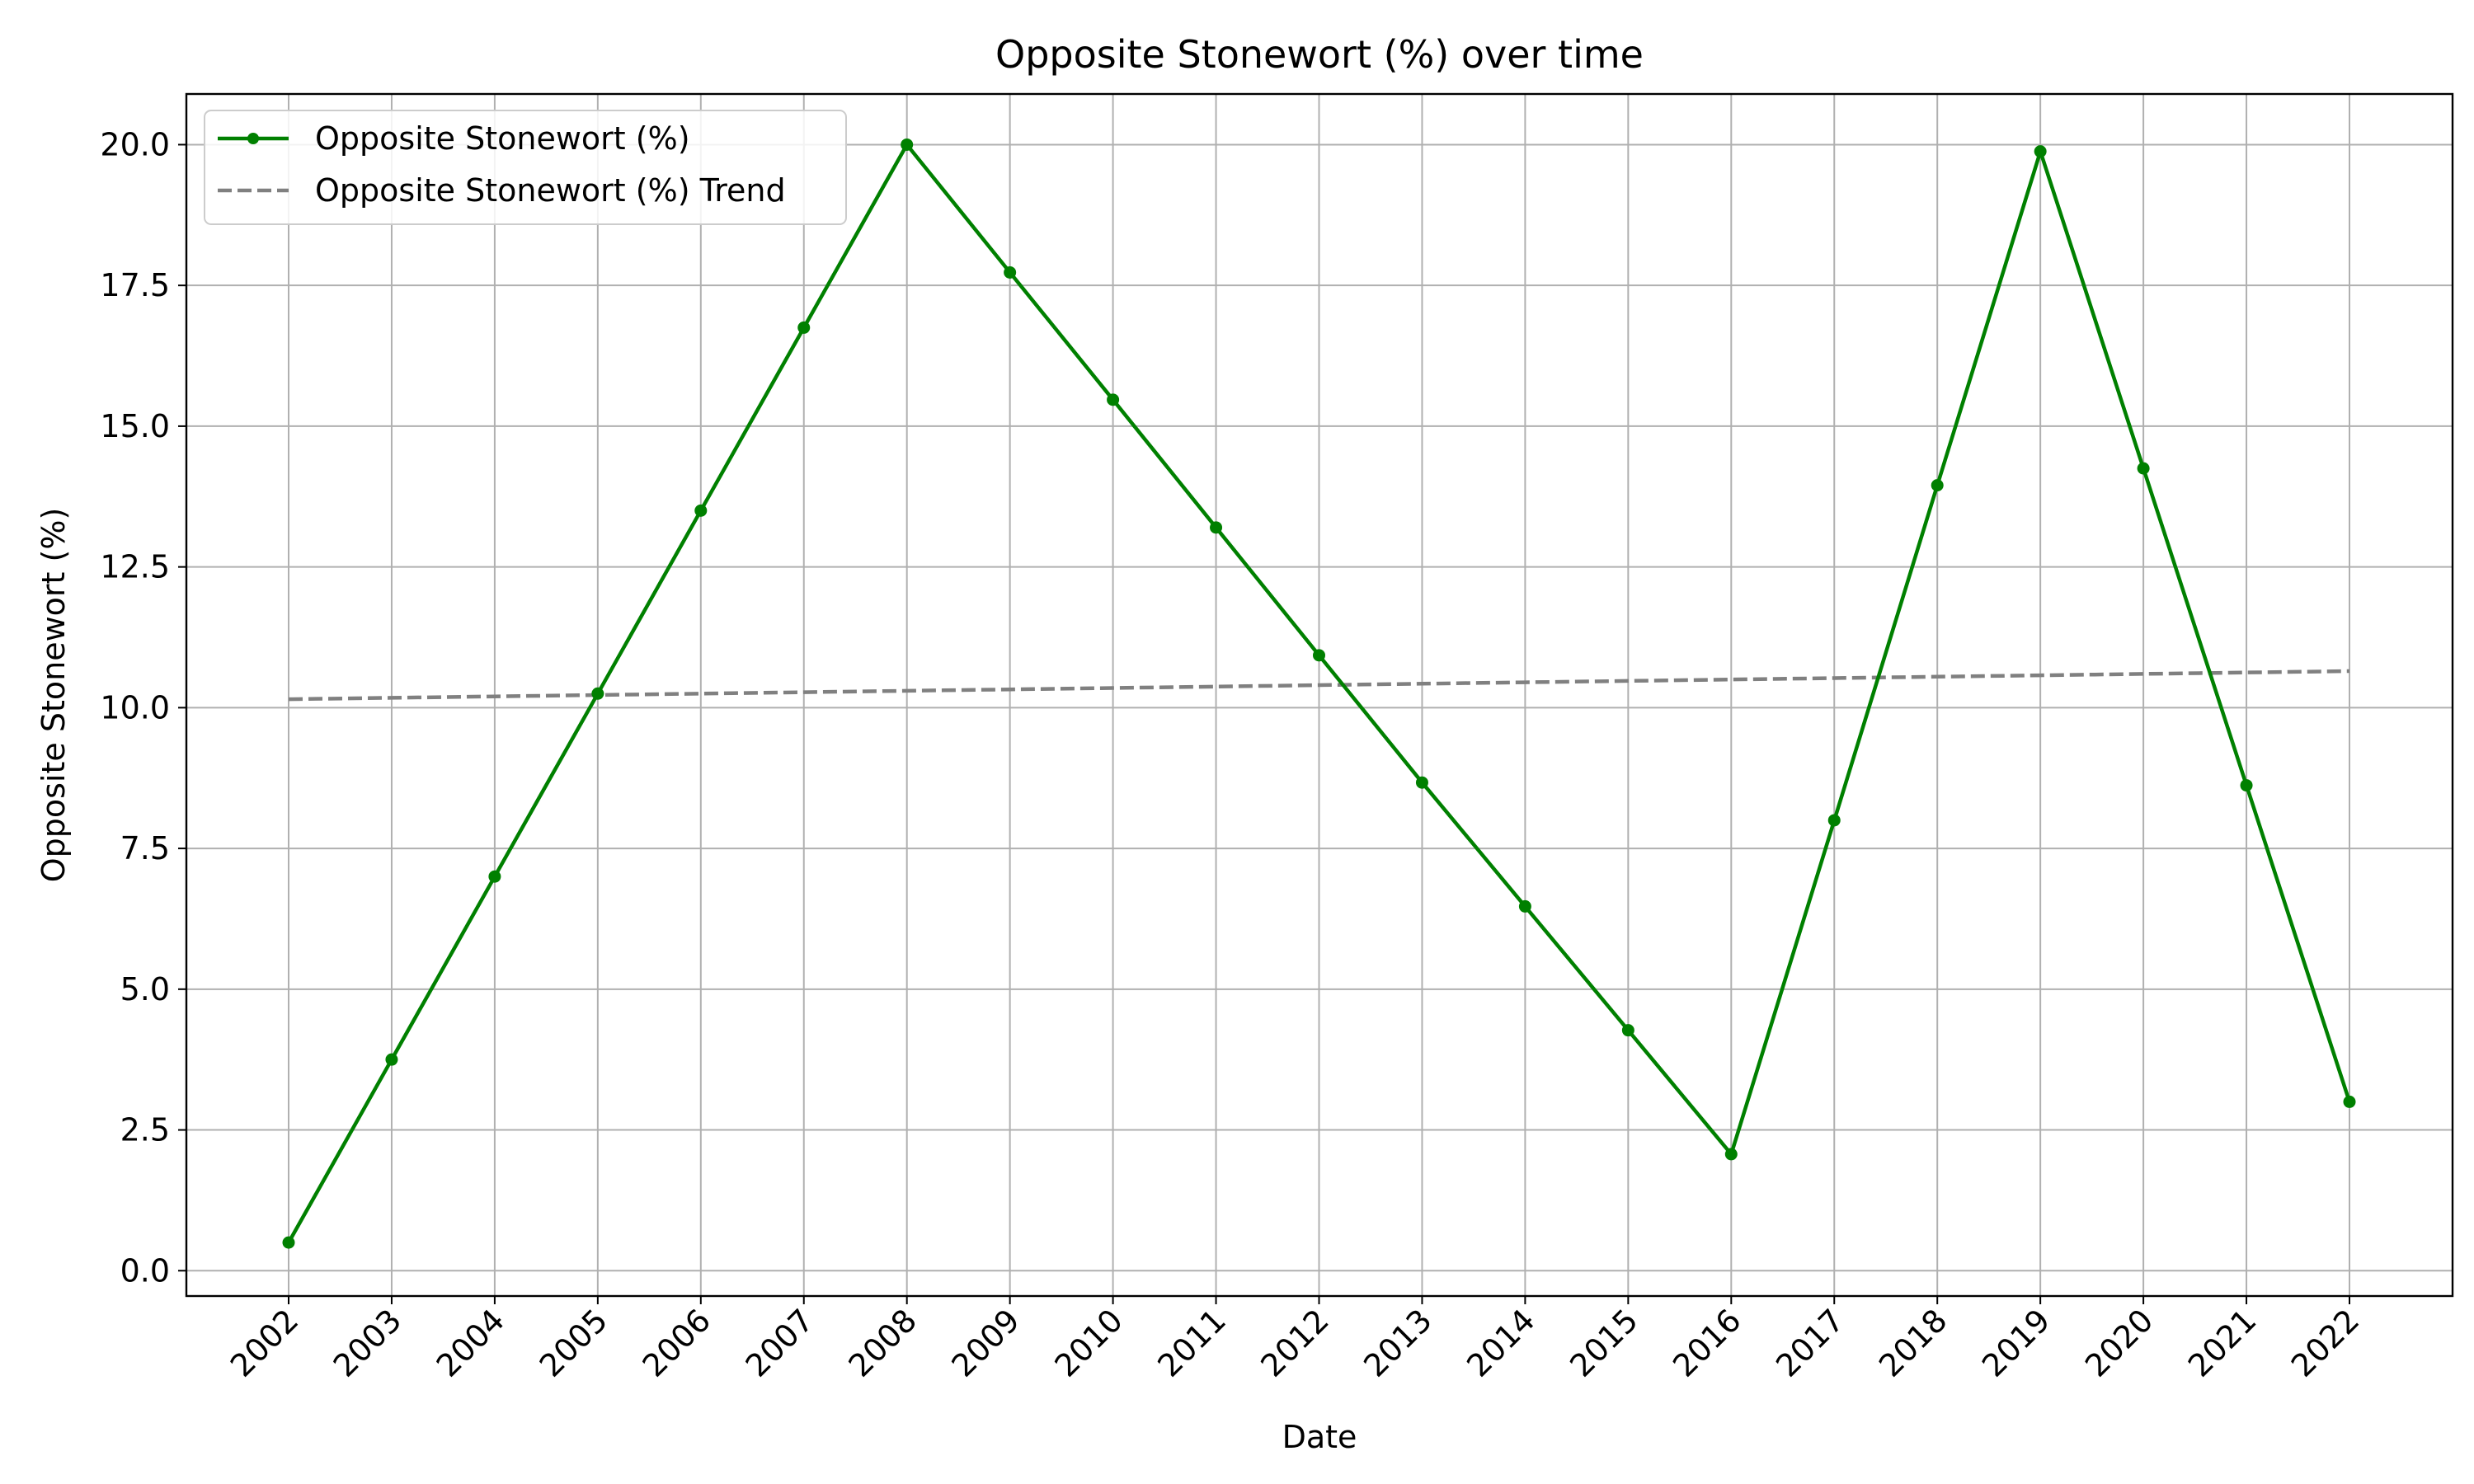 The image size is (2474, 1484). I want to click on trend-line, so click(1319, 685).